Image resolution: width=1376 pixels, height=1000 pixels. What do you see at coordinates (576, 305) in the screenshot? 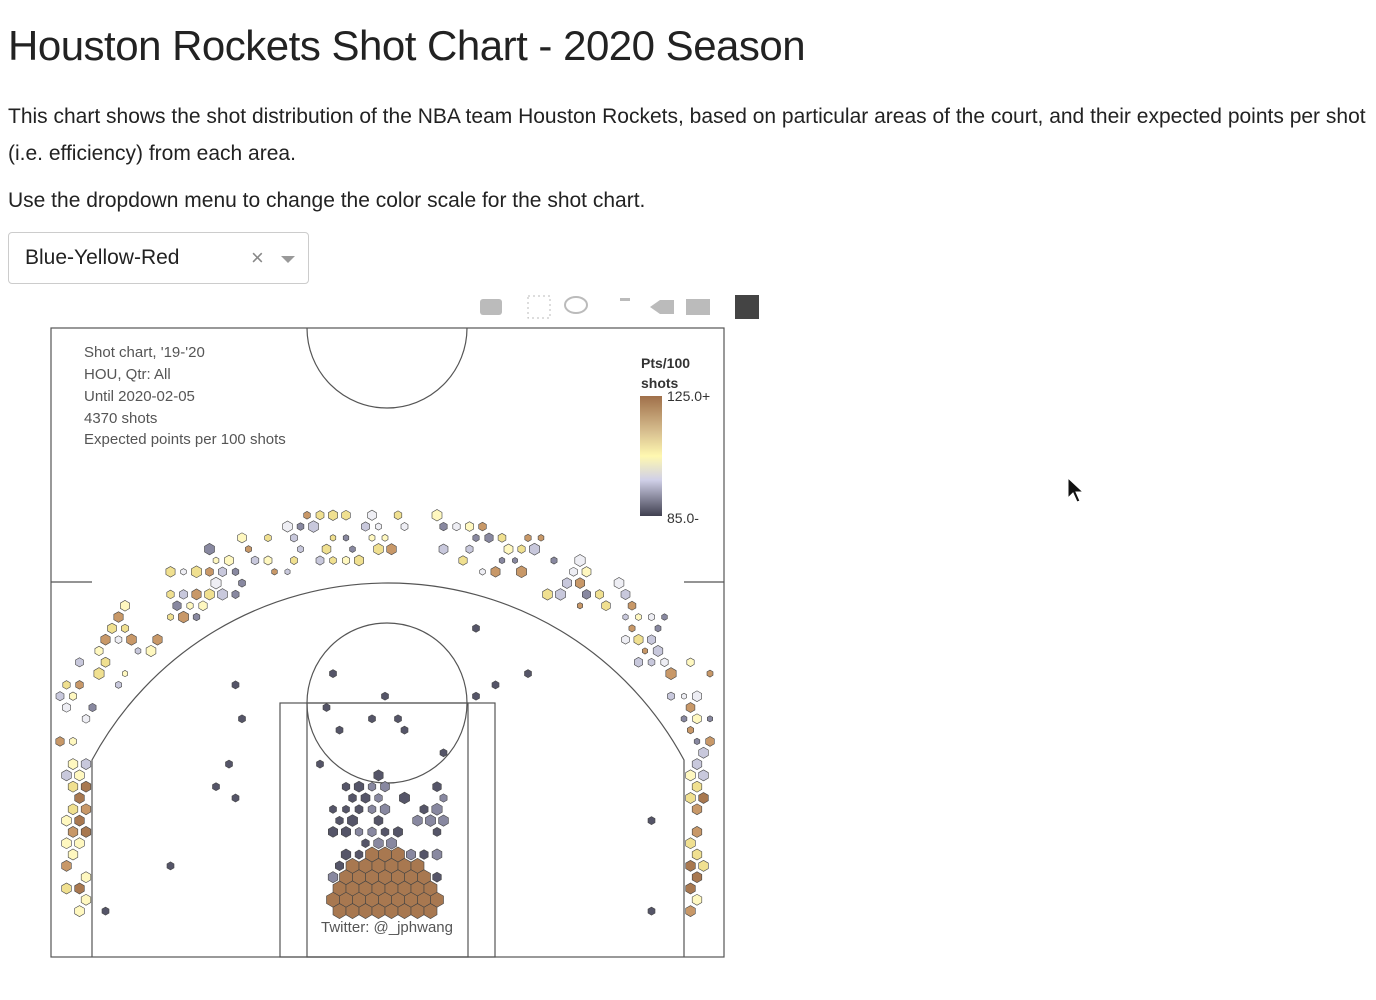
I see `lasso-icon` at bounding box center [576, 305].